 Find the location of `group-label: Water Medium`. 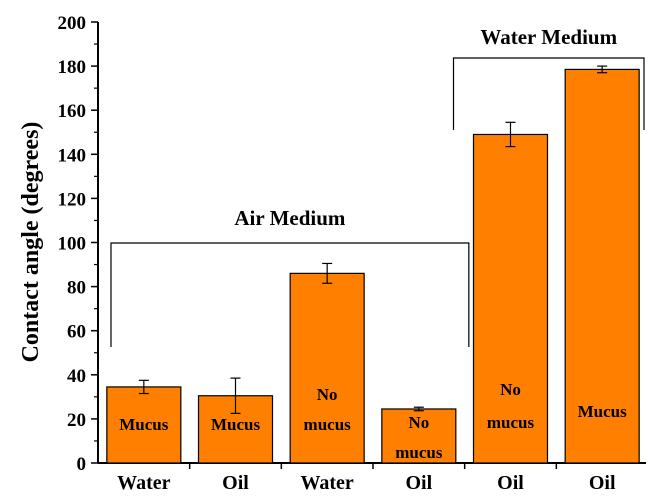

group-label: Water Medium is located at coordinates (548, 37).